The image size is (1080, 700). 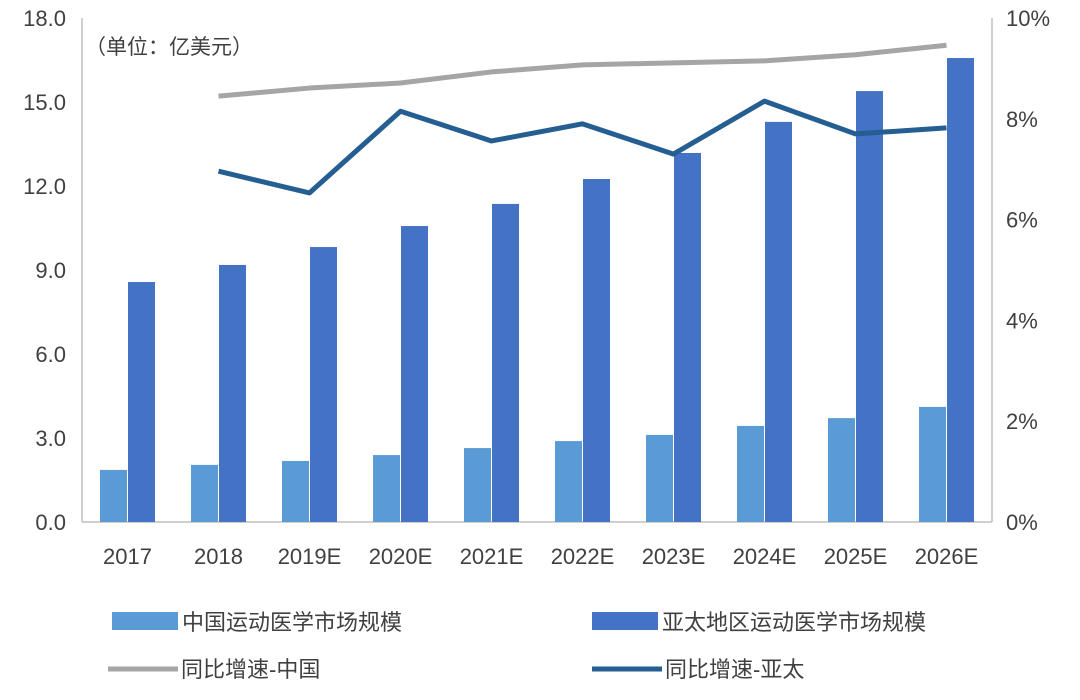 What do you see at coordinates (218, 556) in the screenshot?
I see `x-tick-label: 2018` at bounding box center [218, 556].